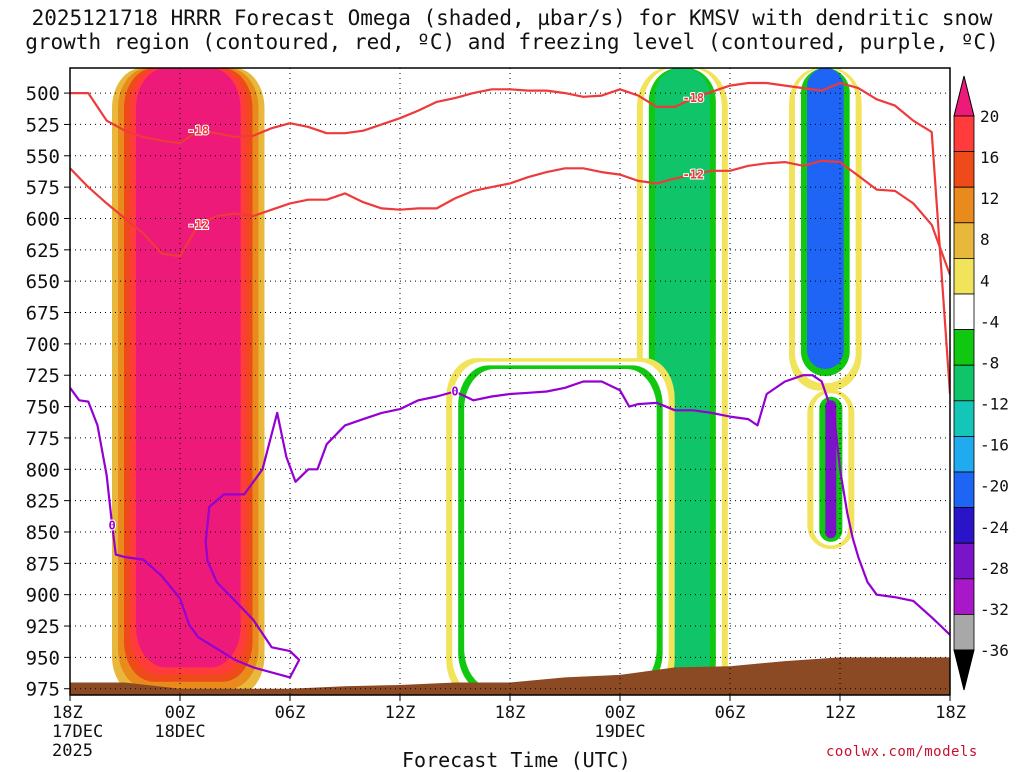 The width and height of the screenshot is (1024, 772). What do you see at coordinates (994, 650) in the screenshot?
I see `colorbar-label: -36` at bounding box center [994, 650].